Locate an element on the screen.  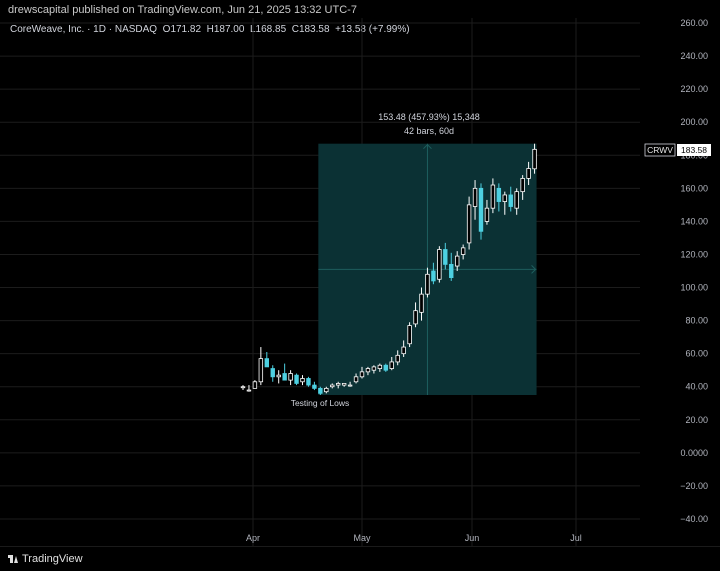
footer: TradingView is located at coordinates (360, 558).